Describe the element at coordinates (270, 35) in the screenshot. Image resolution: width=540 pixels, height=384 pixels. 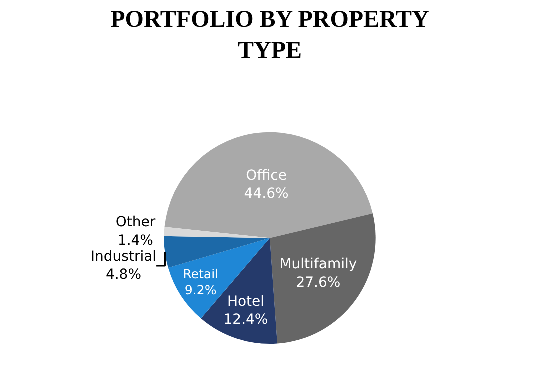
I see `chart-title: PORTFOLIO BY PROPERTY TYPE` at that location.